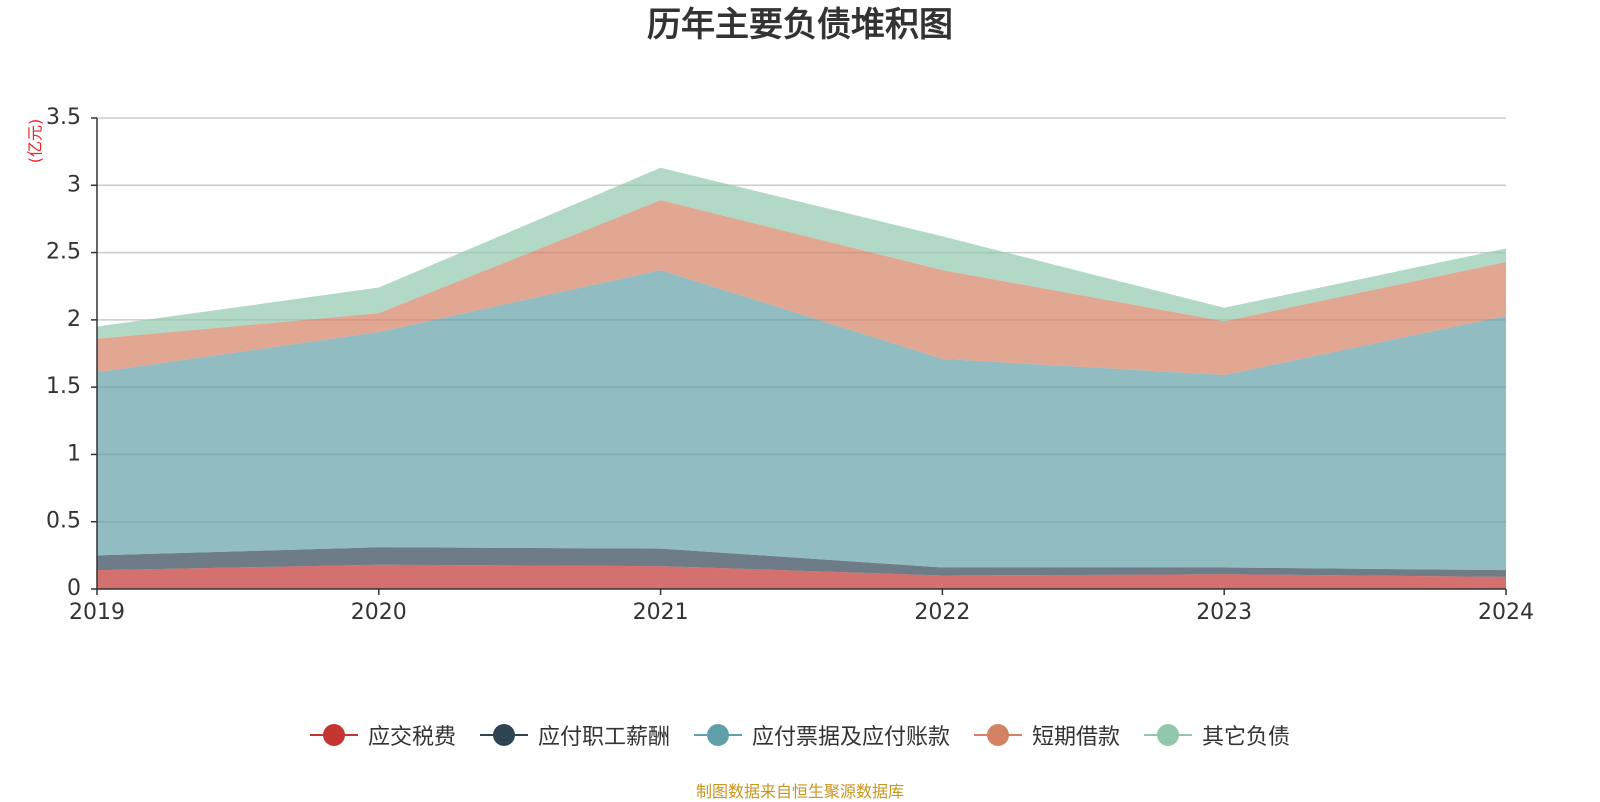 The height and width of the screenshot is (802, 1600). I want to click on source-note: 制图数据来自恒生聚源数据库, so click(799, 791).